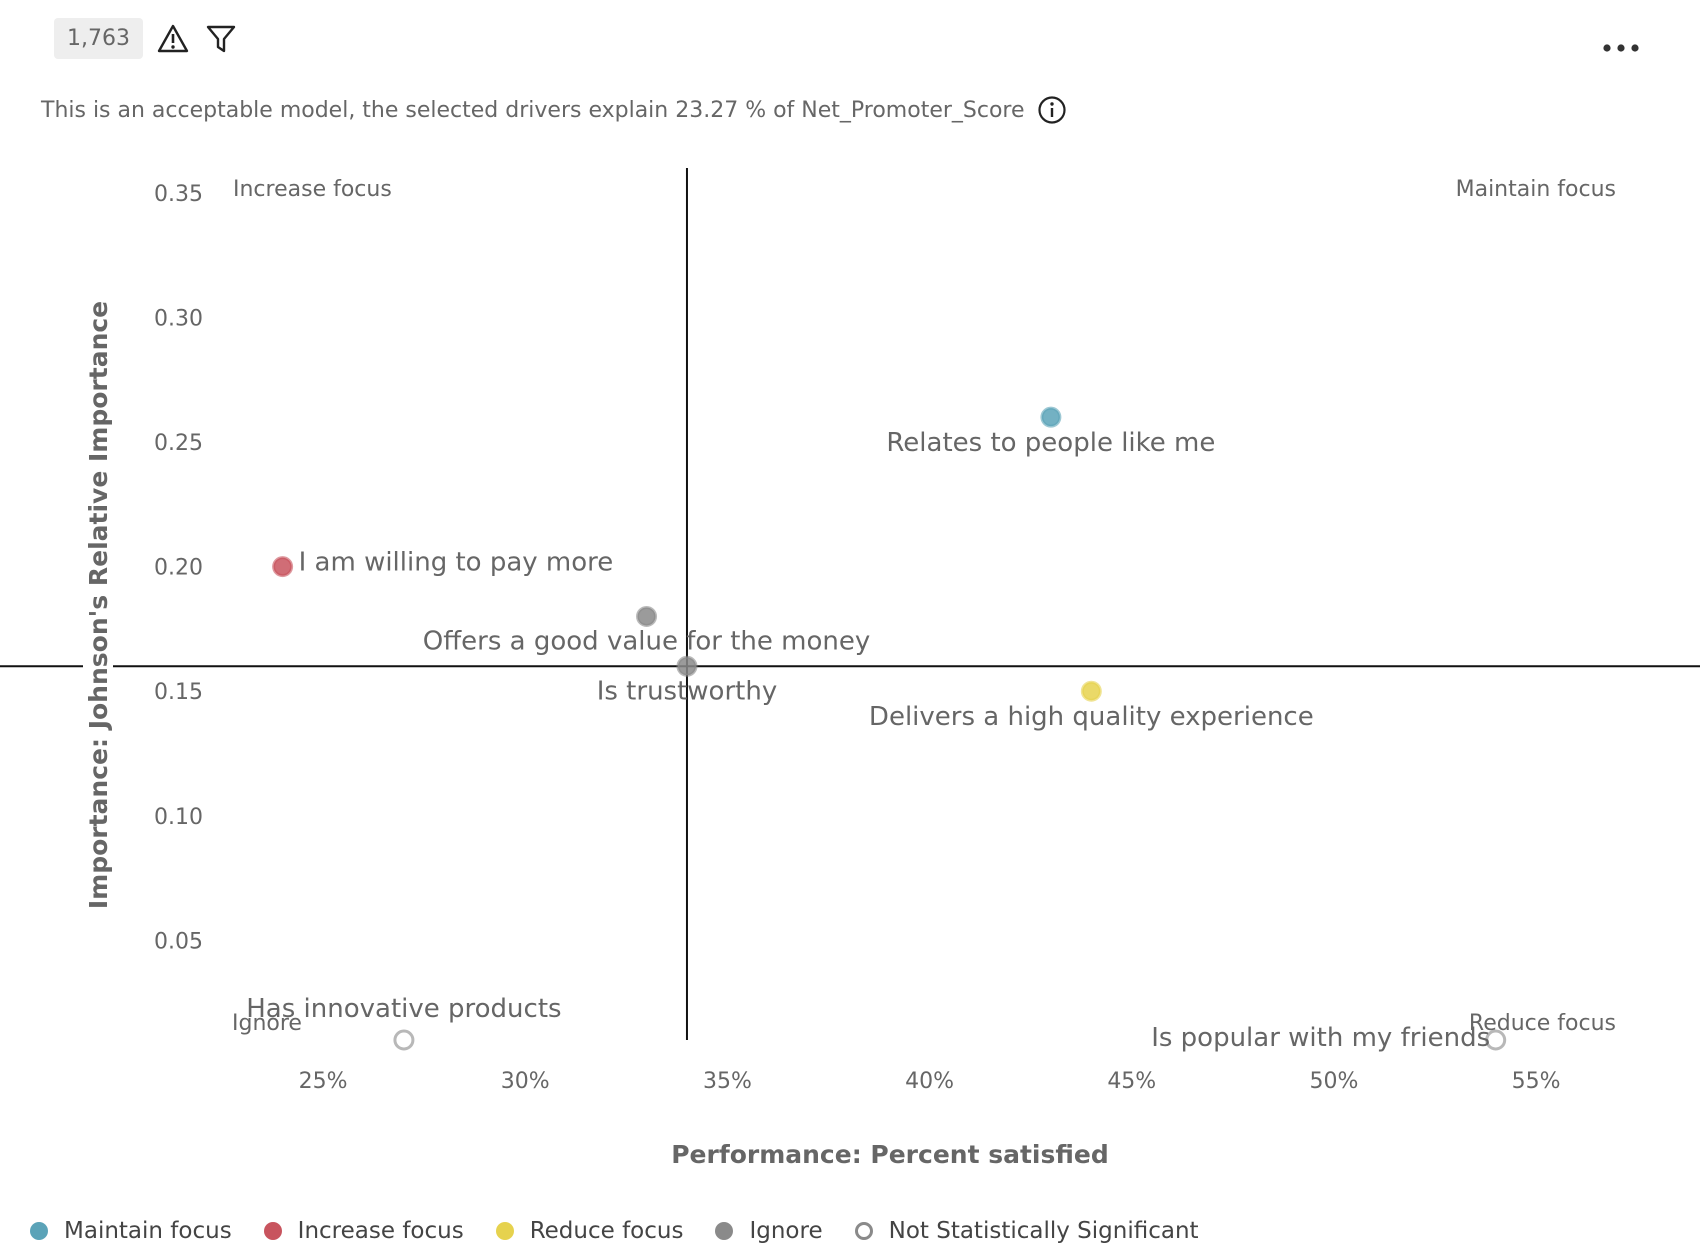  I want to click on data-point-label: I am willing to pay more, so click(456, 563).